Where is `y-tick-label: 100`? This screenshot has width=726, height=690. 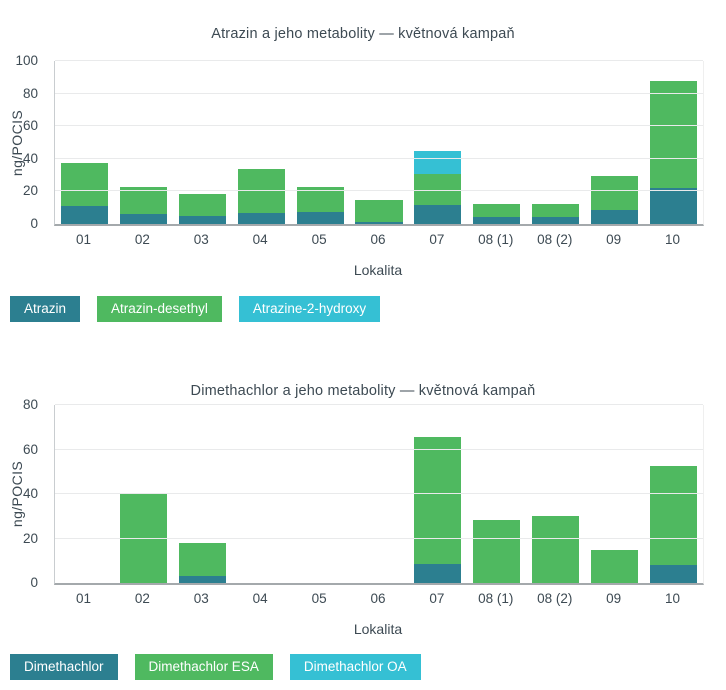 y-tick-label: 100 is located at coordinates (26, 60).